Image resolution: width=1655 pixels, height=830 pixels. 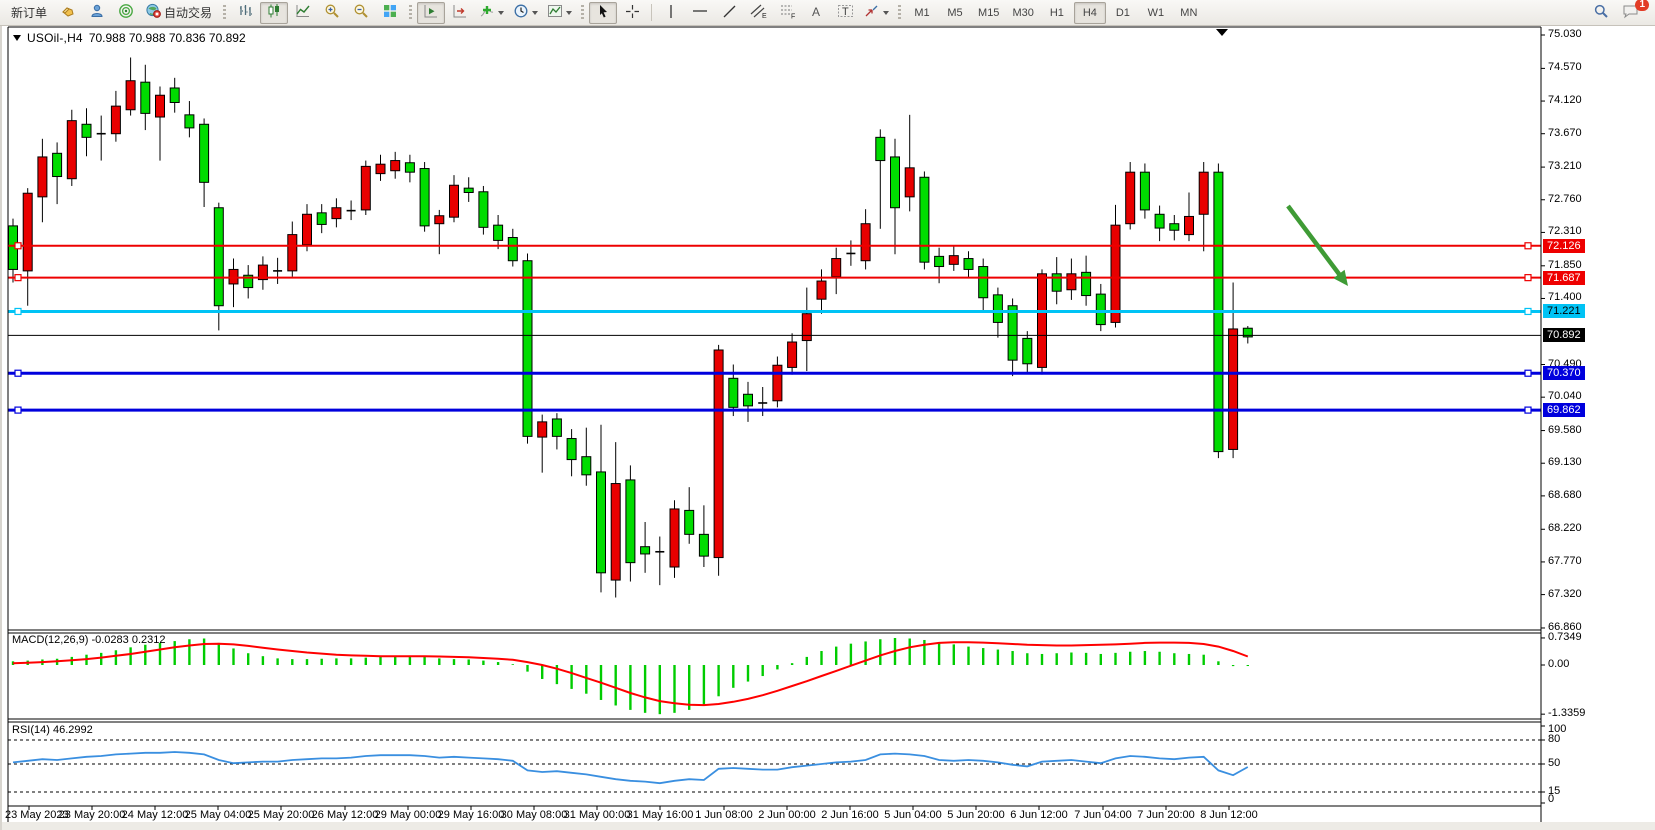 I want to click on trendline-icon, so click(x=729, y=13).